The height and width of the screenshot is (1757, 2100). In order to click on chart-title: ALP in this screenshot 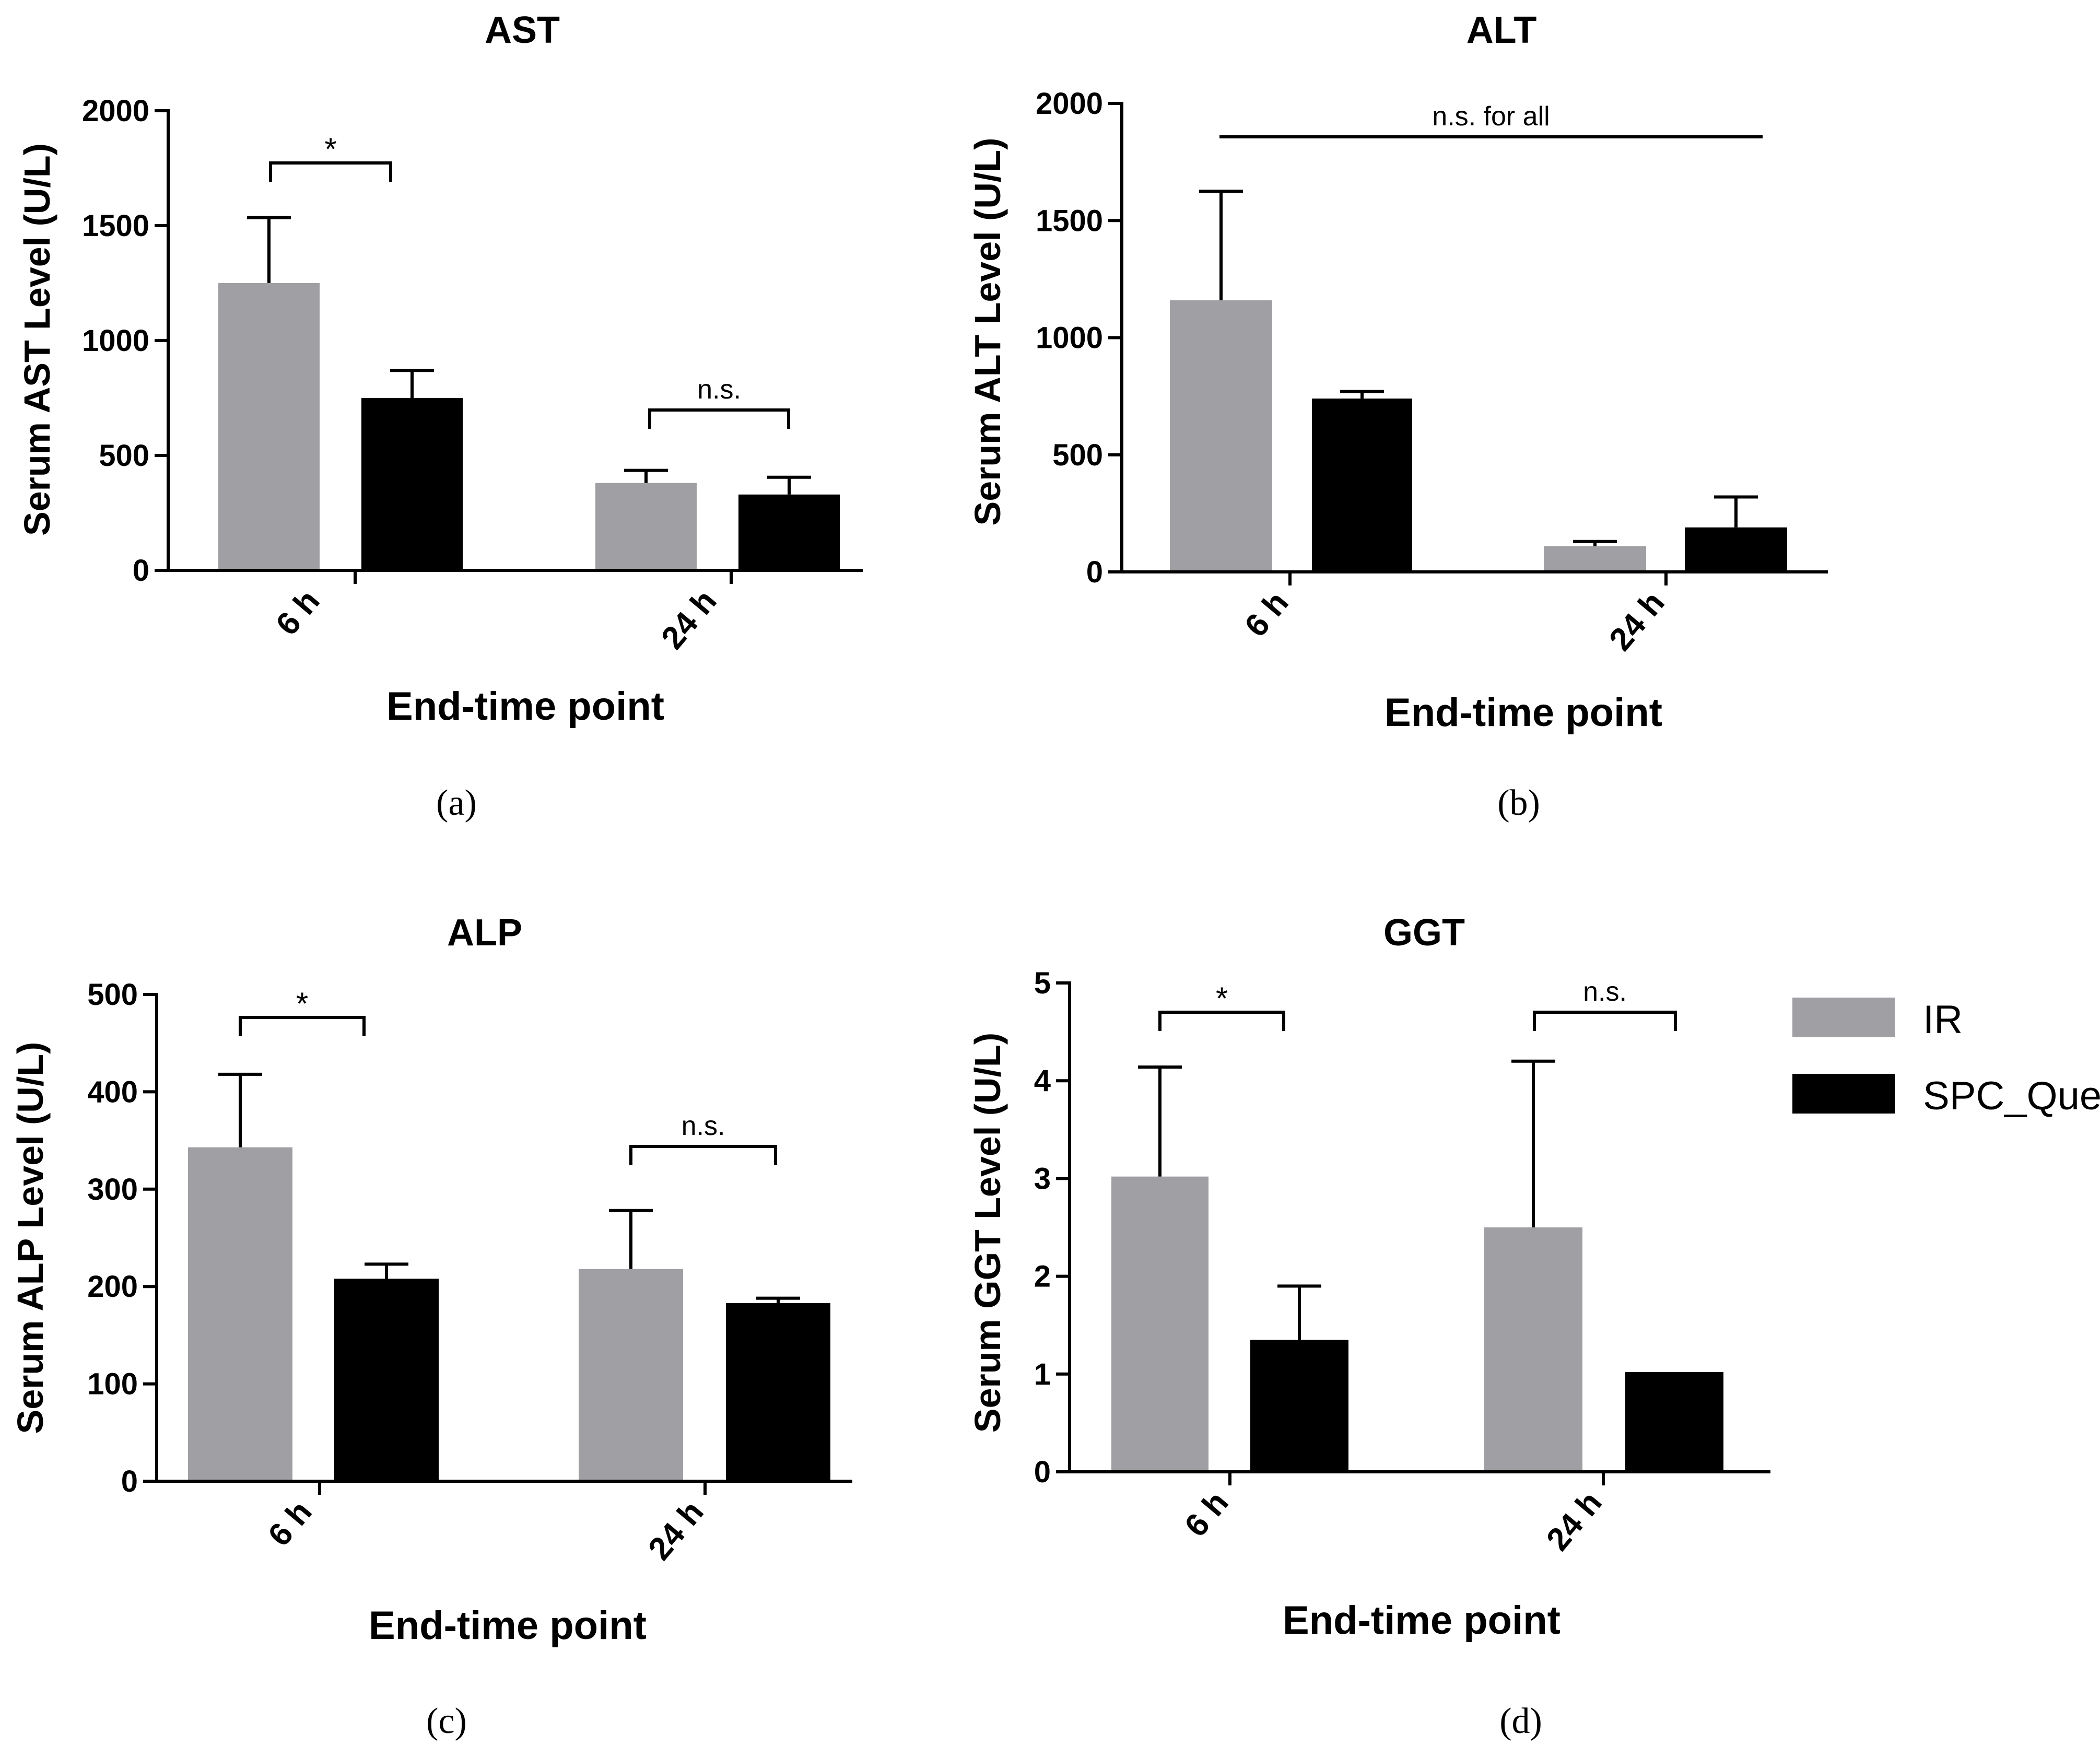, I will do `click(484, 933)`.